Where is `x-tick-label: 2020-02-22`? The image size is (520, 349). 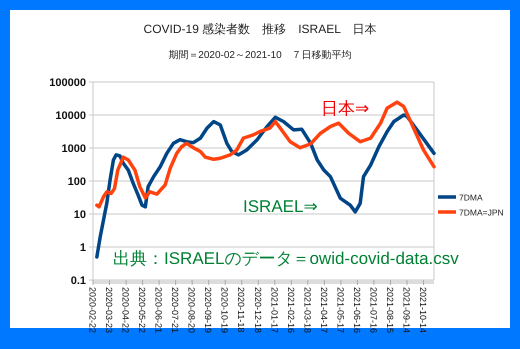 x-tick-label: 2020-02-22 is located at coordinates (93, 310).